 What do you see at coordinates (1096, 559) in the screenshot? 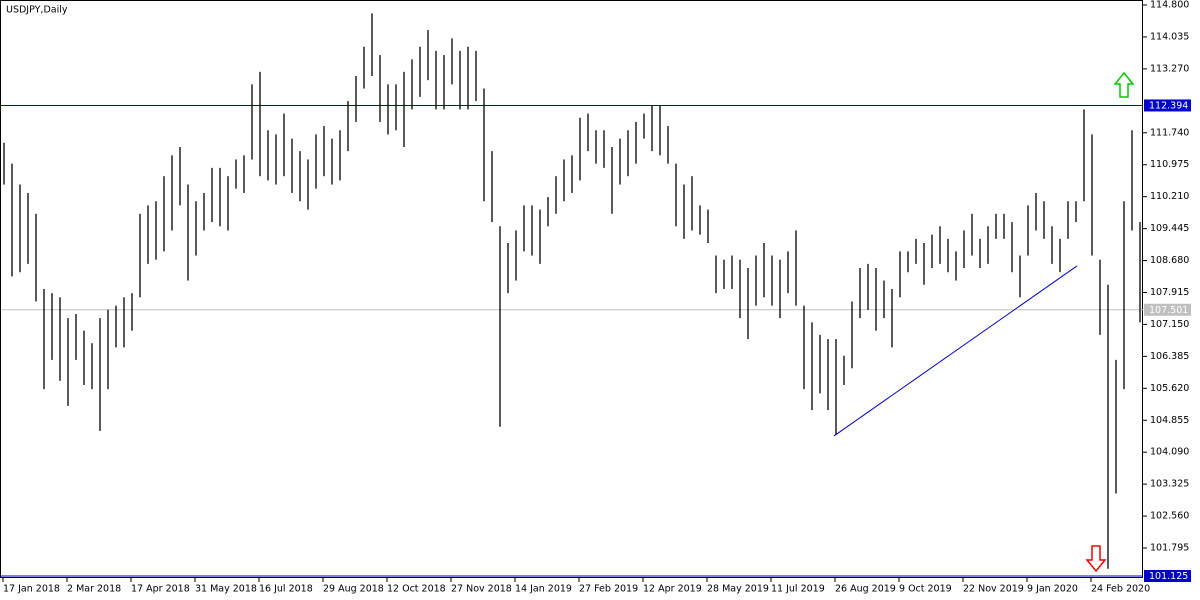
I see `down-arrow-icon` at bounding box center [1096, 559].